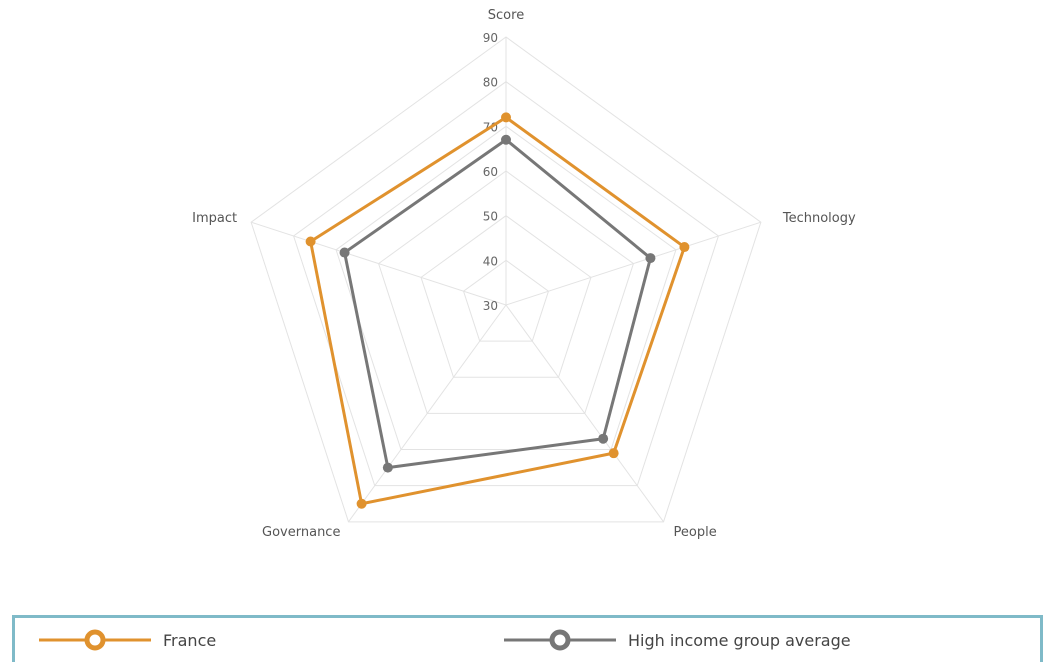 This screenshot has width=1047, height=666. What do you see at coordinates (506, 15) in the screenshot?
I see `axis-label-score: Score` at bounding box center [506, 15].